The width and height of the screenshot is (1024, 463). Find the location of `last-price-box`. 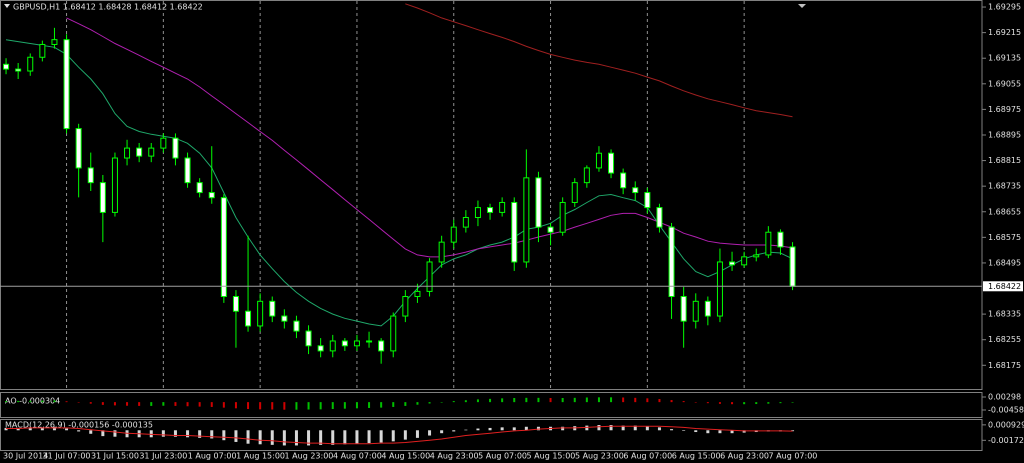

last-price-box is located at coordinates (1003, 286).